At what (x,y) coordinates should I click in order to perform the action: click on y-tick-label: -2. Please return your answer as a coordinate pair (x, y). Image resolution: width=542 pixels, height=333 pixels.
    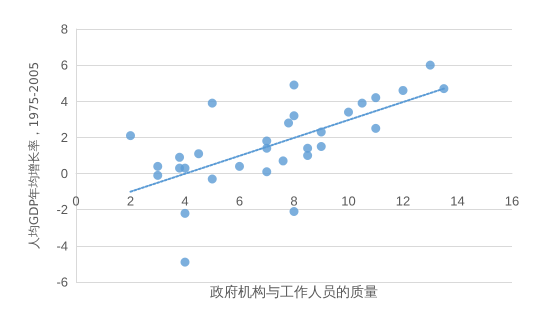
    Looking at the image, I should click on (62, 210).